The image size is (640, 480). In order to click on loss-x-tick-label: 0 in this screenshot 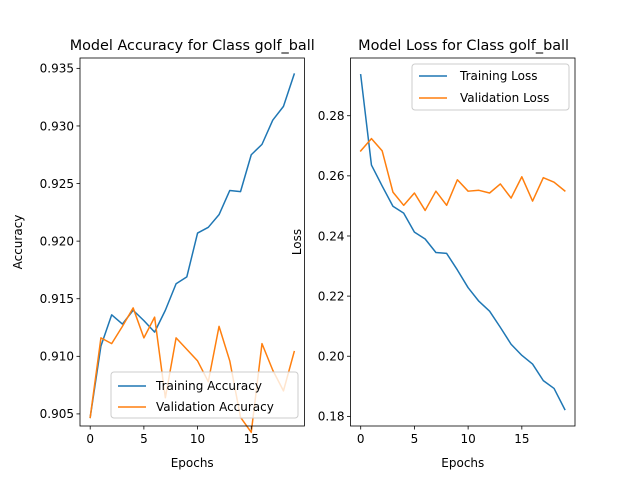, I will do `click(361, 439)`.